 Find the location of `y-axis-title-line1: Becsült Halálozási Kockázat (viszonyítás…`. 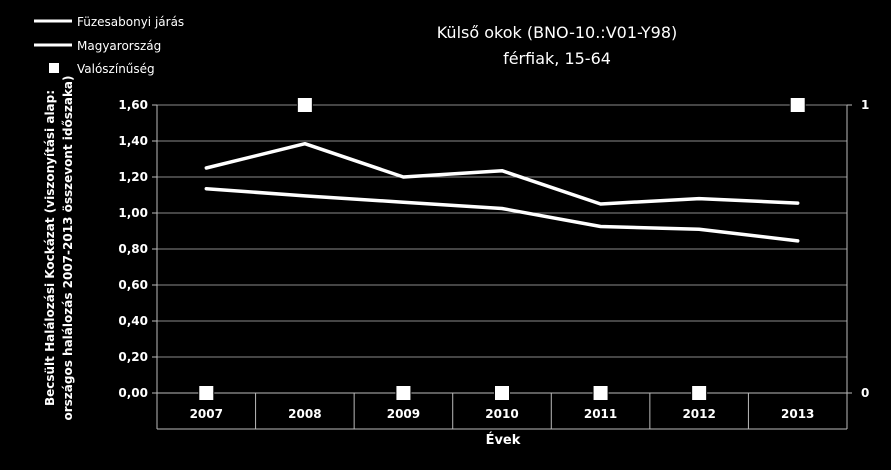

y-axis-title-line1: Becsült Halálozási Kockázat (viszonyítás… is located at coordinates (50, 248).